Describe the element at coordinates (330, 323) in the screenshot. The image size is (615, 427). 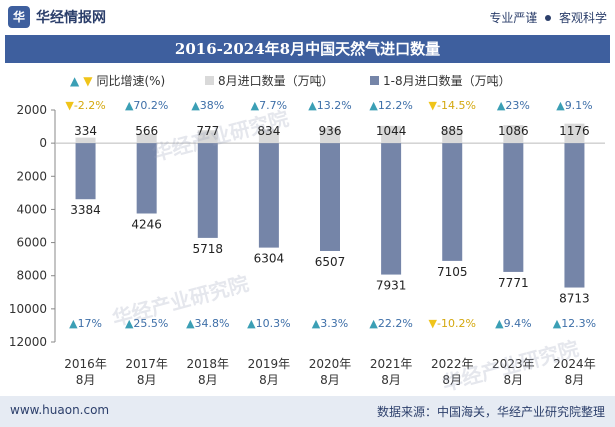
I see `growth-cumulative-label: ▲3.3%` at that location.